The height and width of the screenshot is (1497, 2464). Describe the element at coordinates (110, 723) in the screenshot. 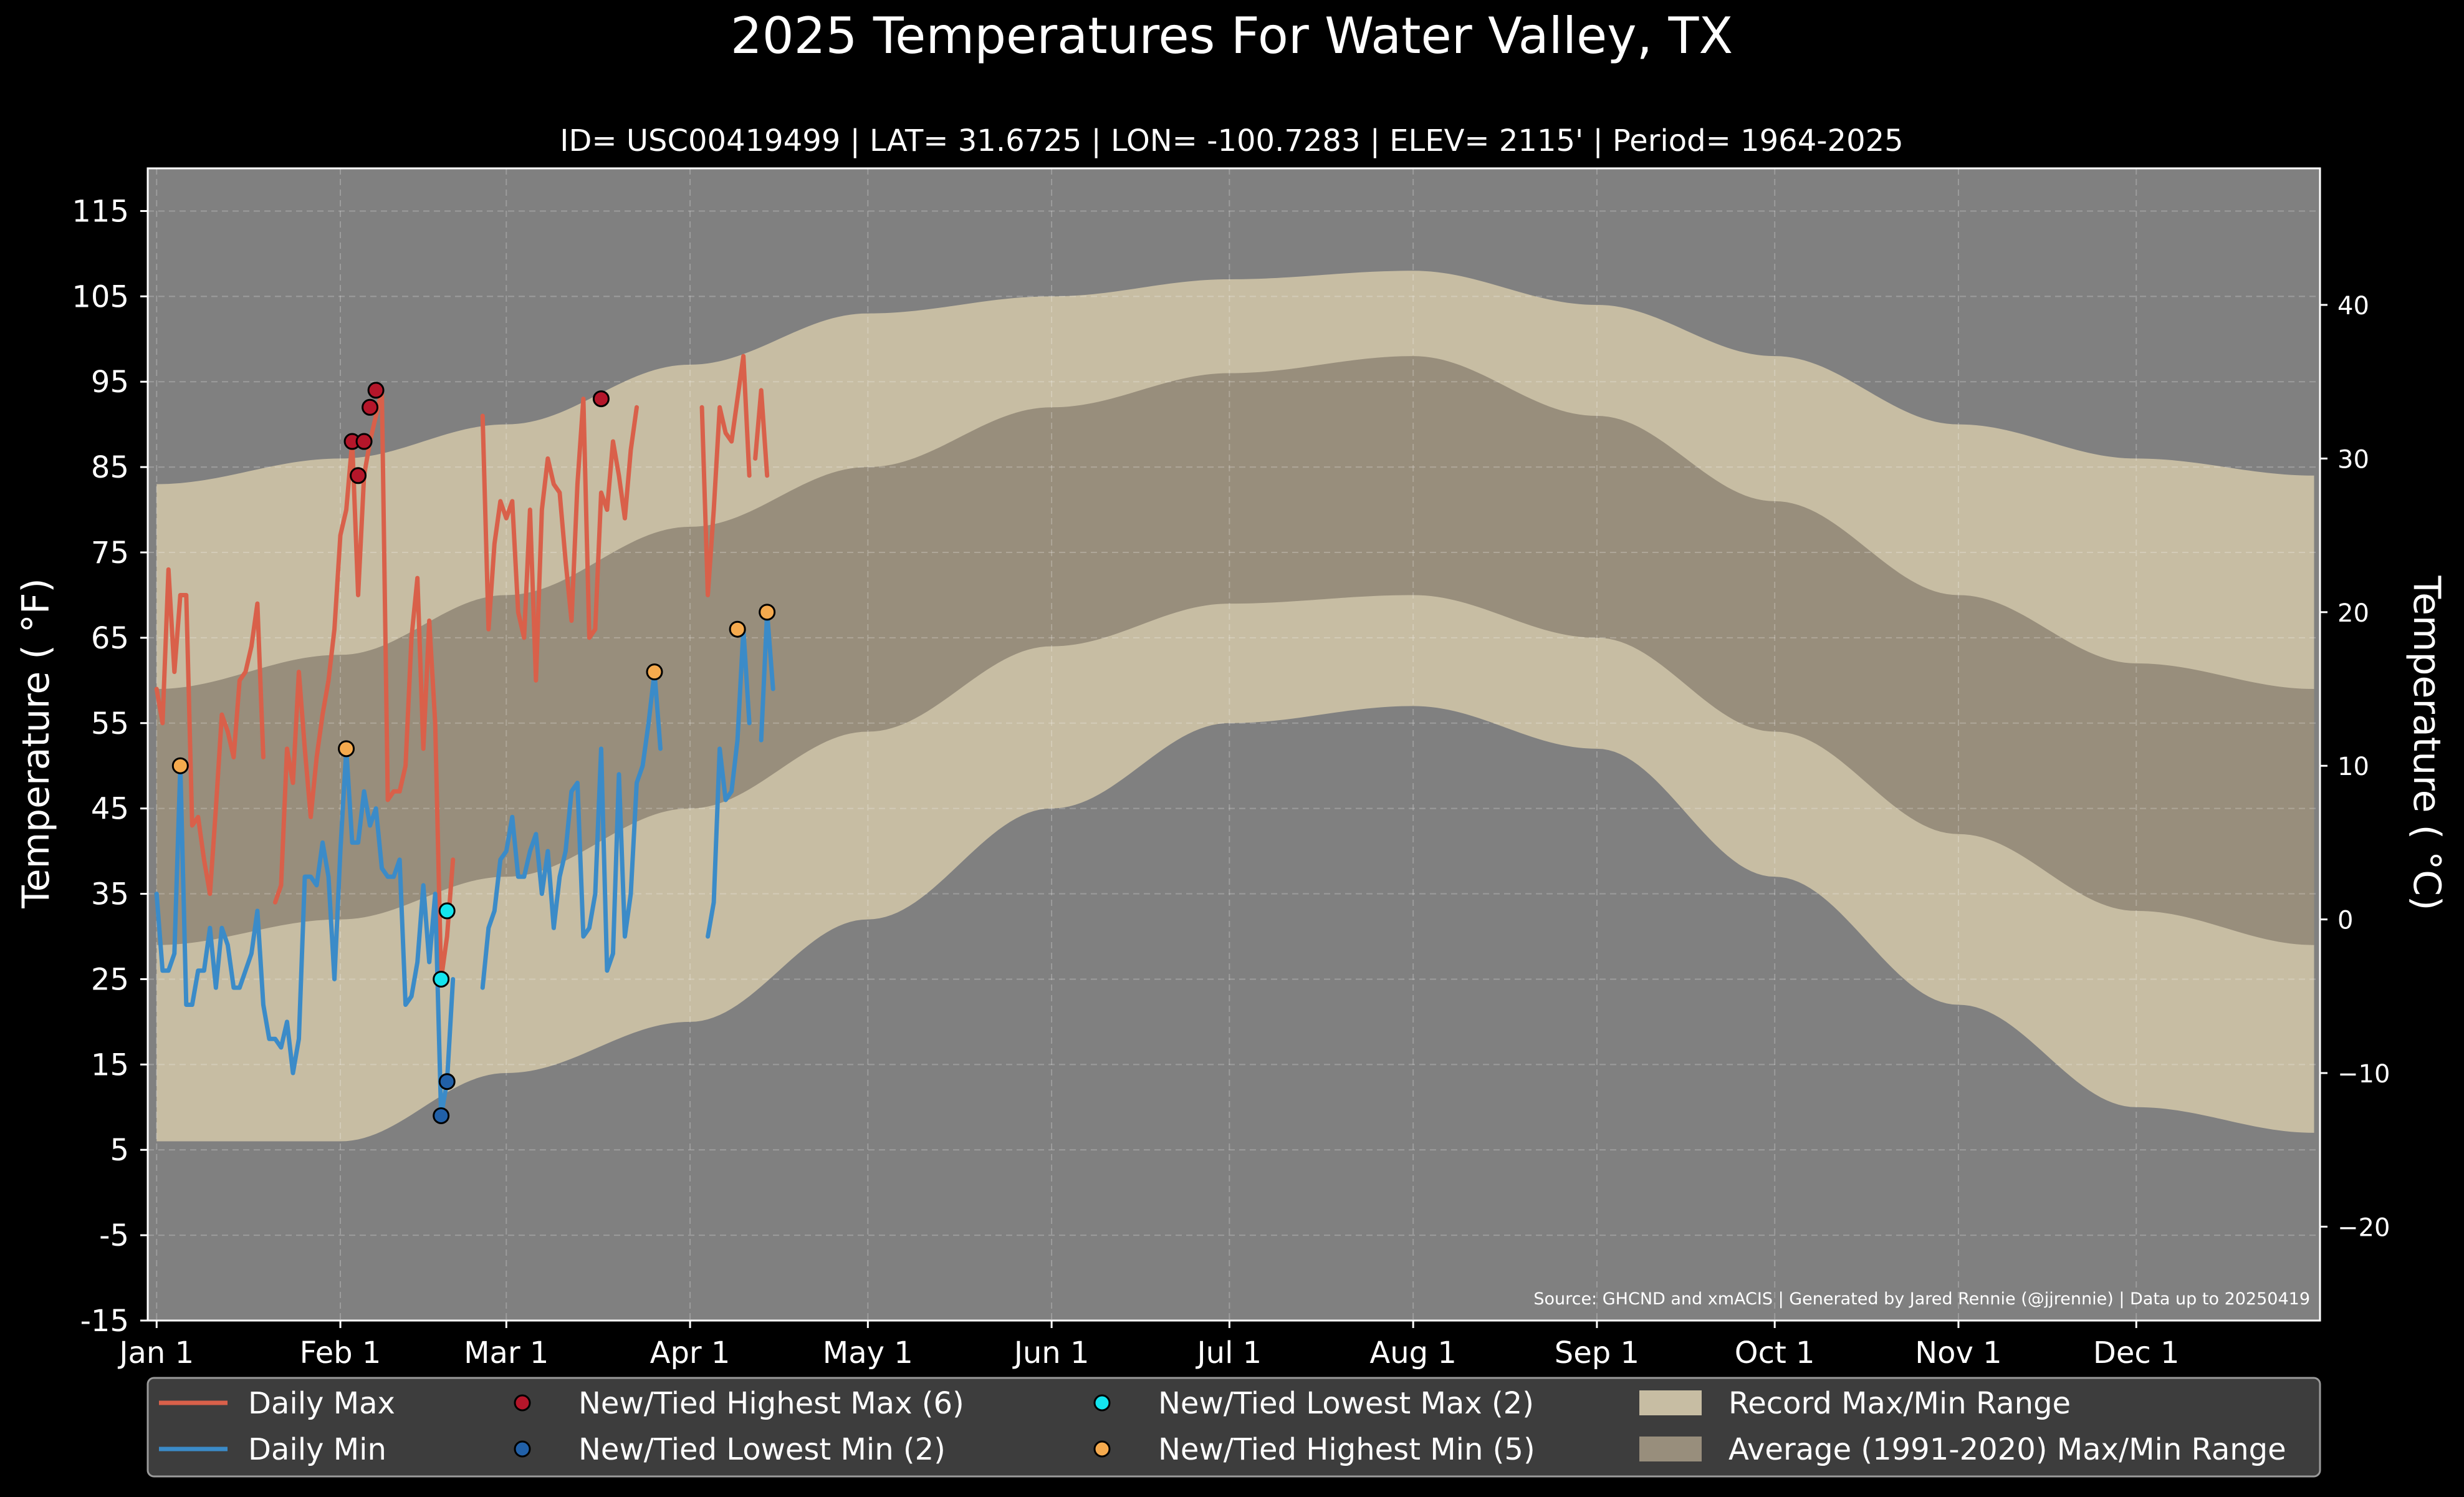

I see `y-tick-label: 55` at that location.